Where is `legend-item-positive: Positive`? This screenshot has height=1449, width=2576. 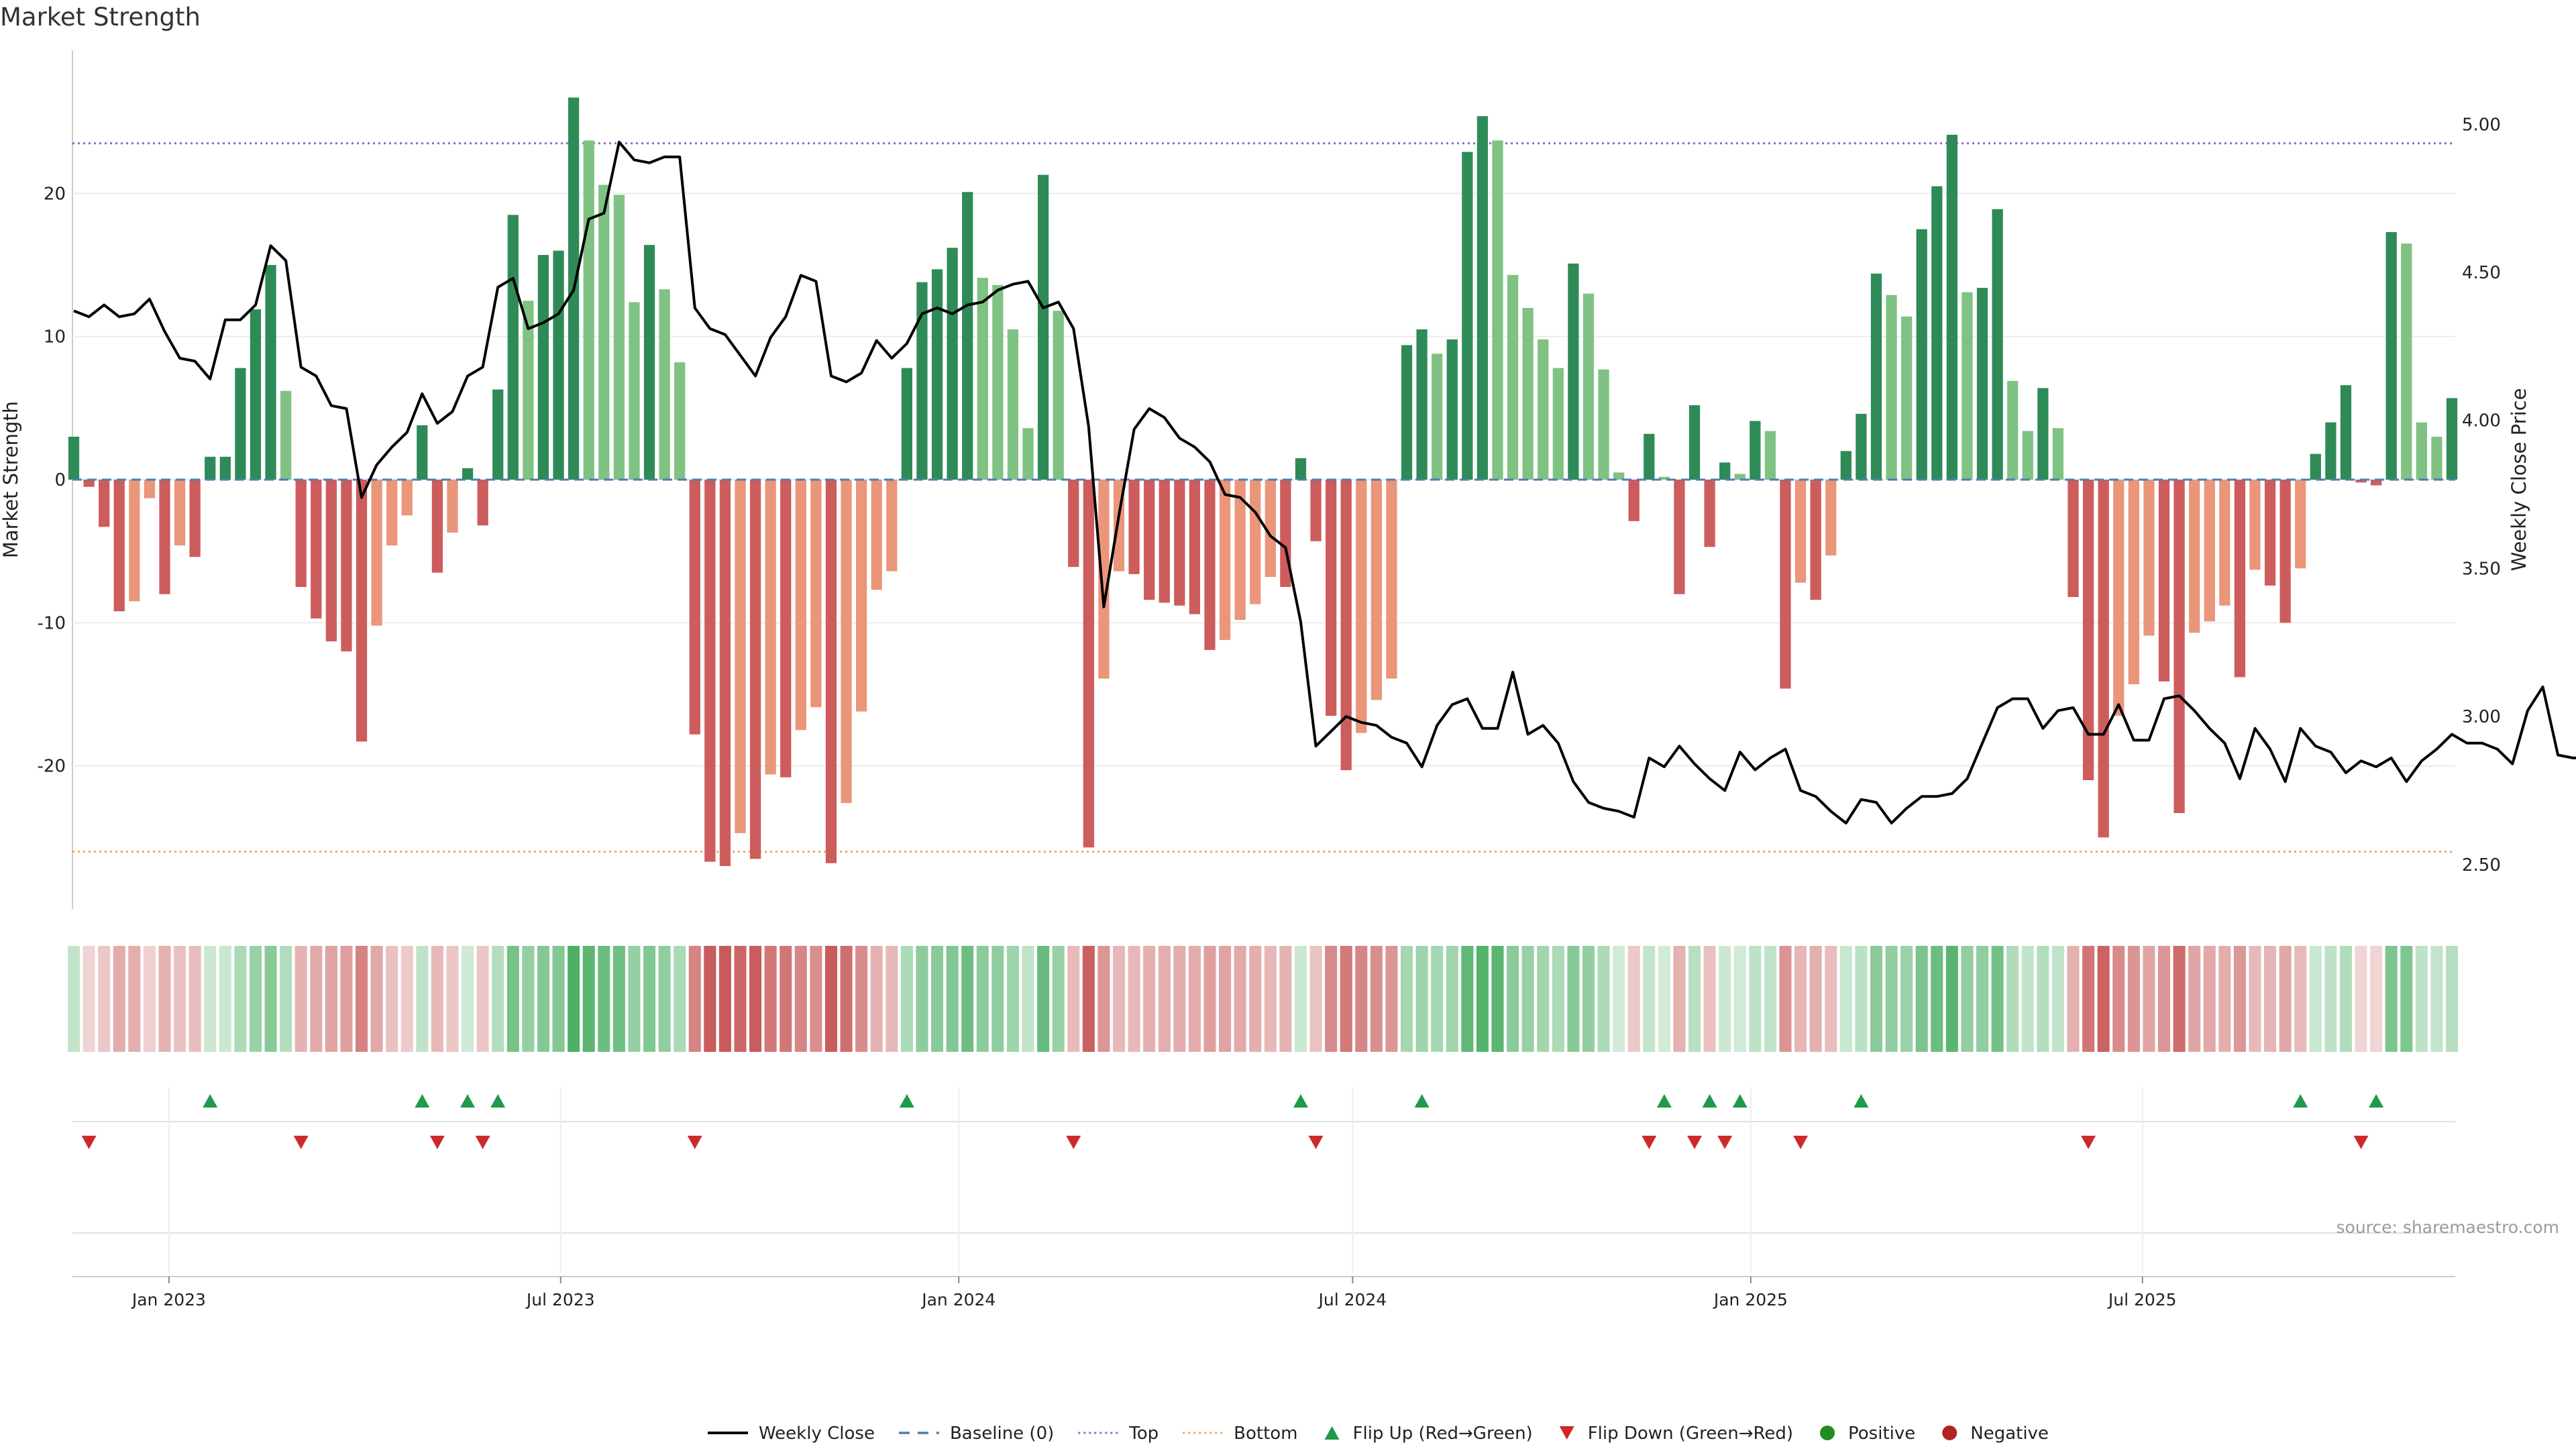 legend-item-positive: Positive is located at coordinates (1867, 1434).